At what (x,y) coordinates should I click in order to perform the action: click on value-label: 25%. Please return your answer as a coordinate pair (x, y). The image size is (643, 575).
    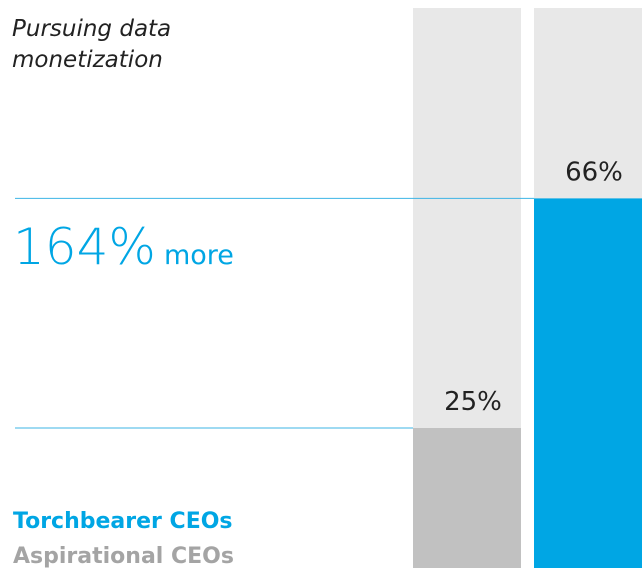
    Looking at the image, I should click on (473, 402).